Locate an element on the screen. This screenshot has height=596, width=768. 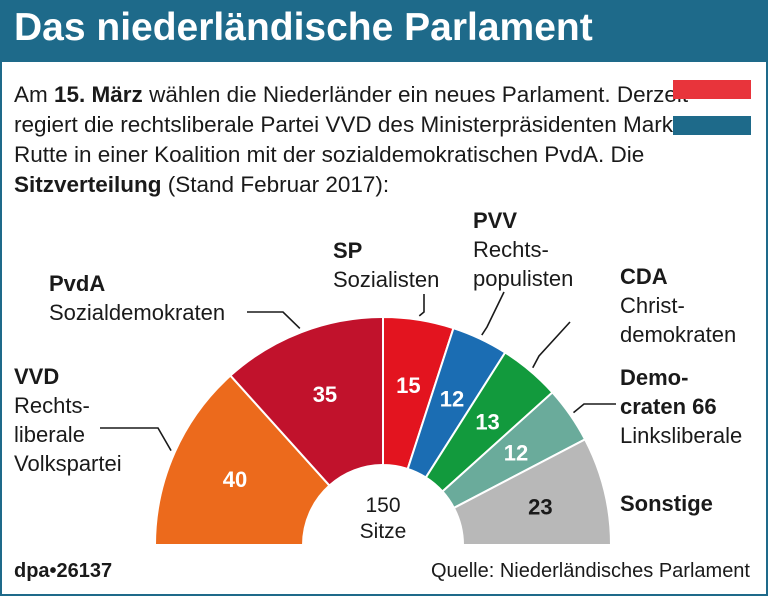
label-vvd-abbr: VVD is located at coordinates (37, 376).